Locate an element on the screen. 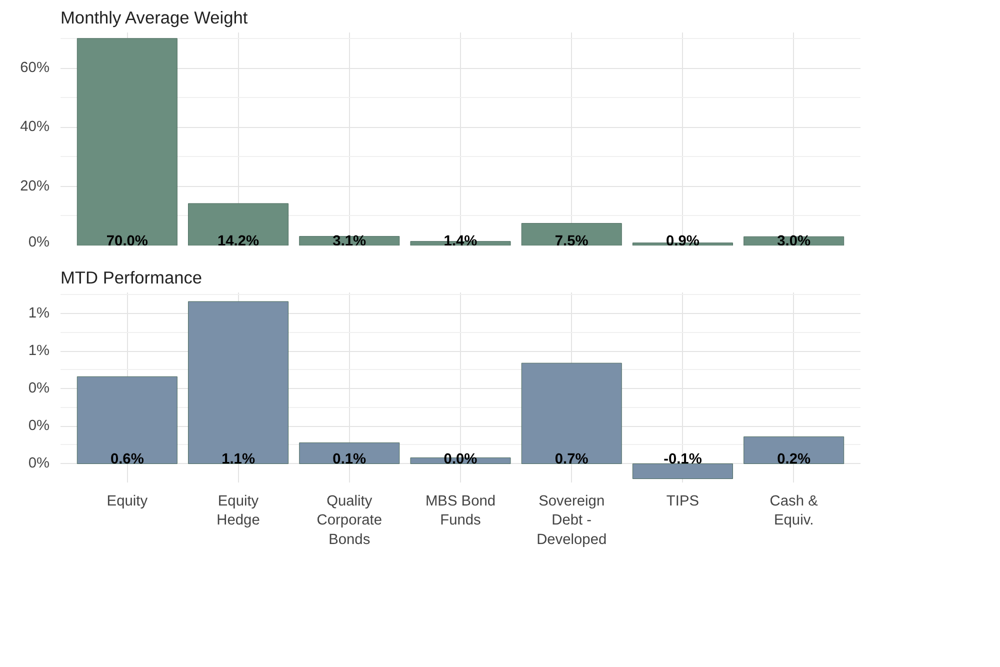  data-label: 0.2% is located at coordinates (794, 460).